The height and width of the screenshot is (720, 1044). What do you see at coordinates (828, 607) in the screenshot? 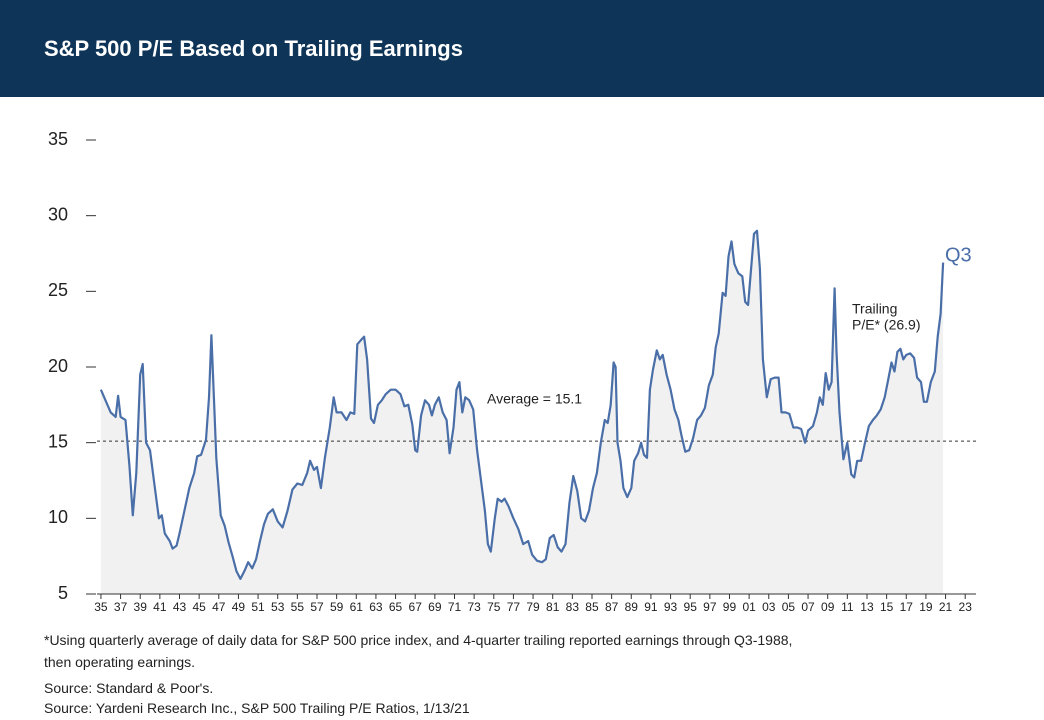
I see `x-tick-label: 09` at bounding box center [828, 607].